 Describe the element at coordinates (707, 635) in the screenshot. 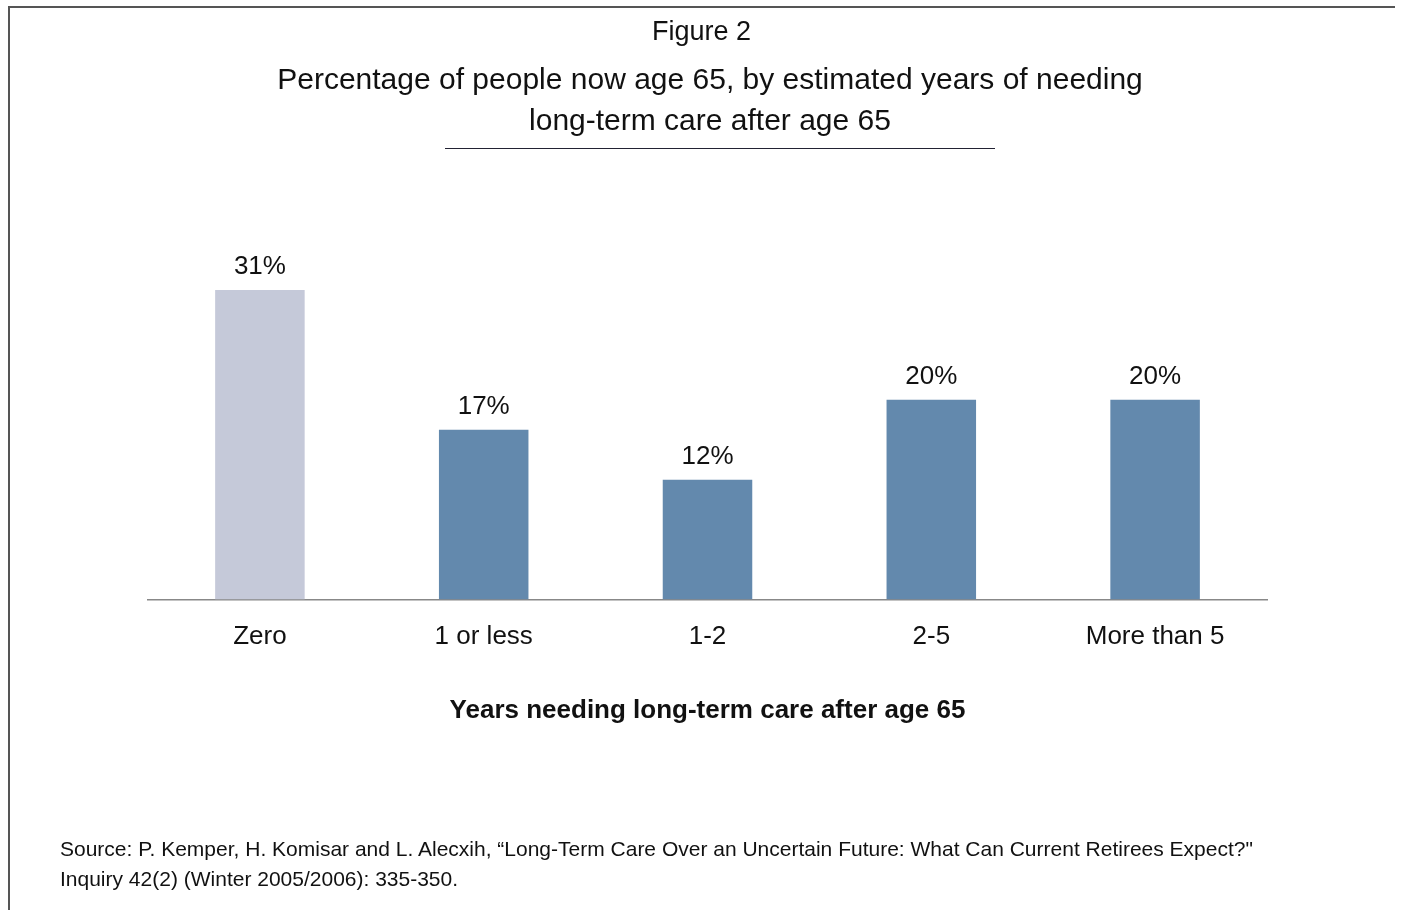

I see `x-tick-label: 1-2` at that location.